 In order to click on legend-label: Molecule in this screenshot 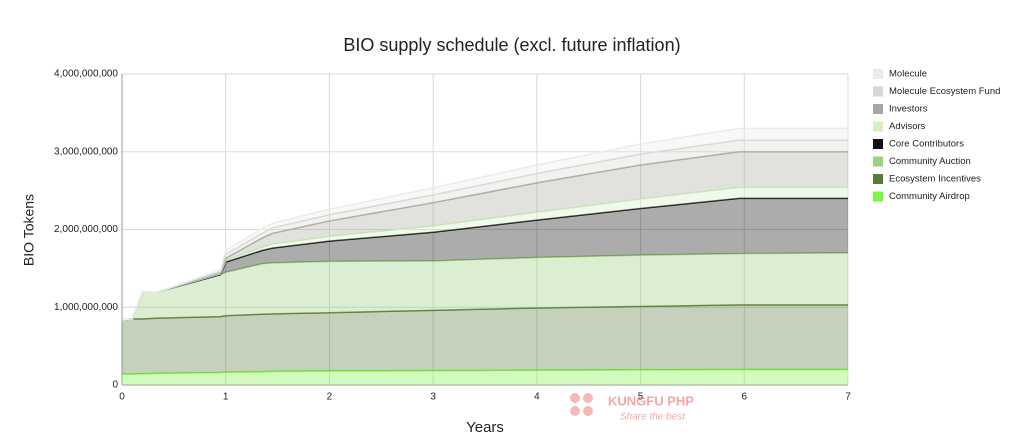, I will do `click(908, 74)`.